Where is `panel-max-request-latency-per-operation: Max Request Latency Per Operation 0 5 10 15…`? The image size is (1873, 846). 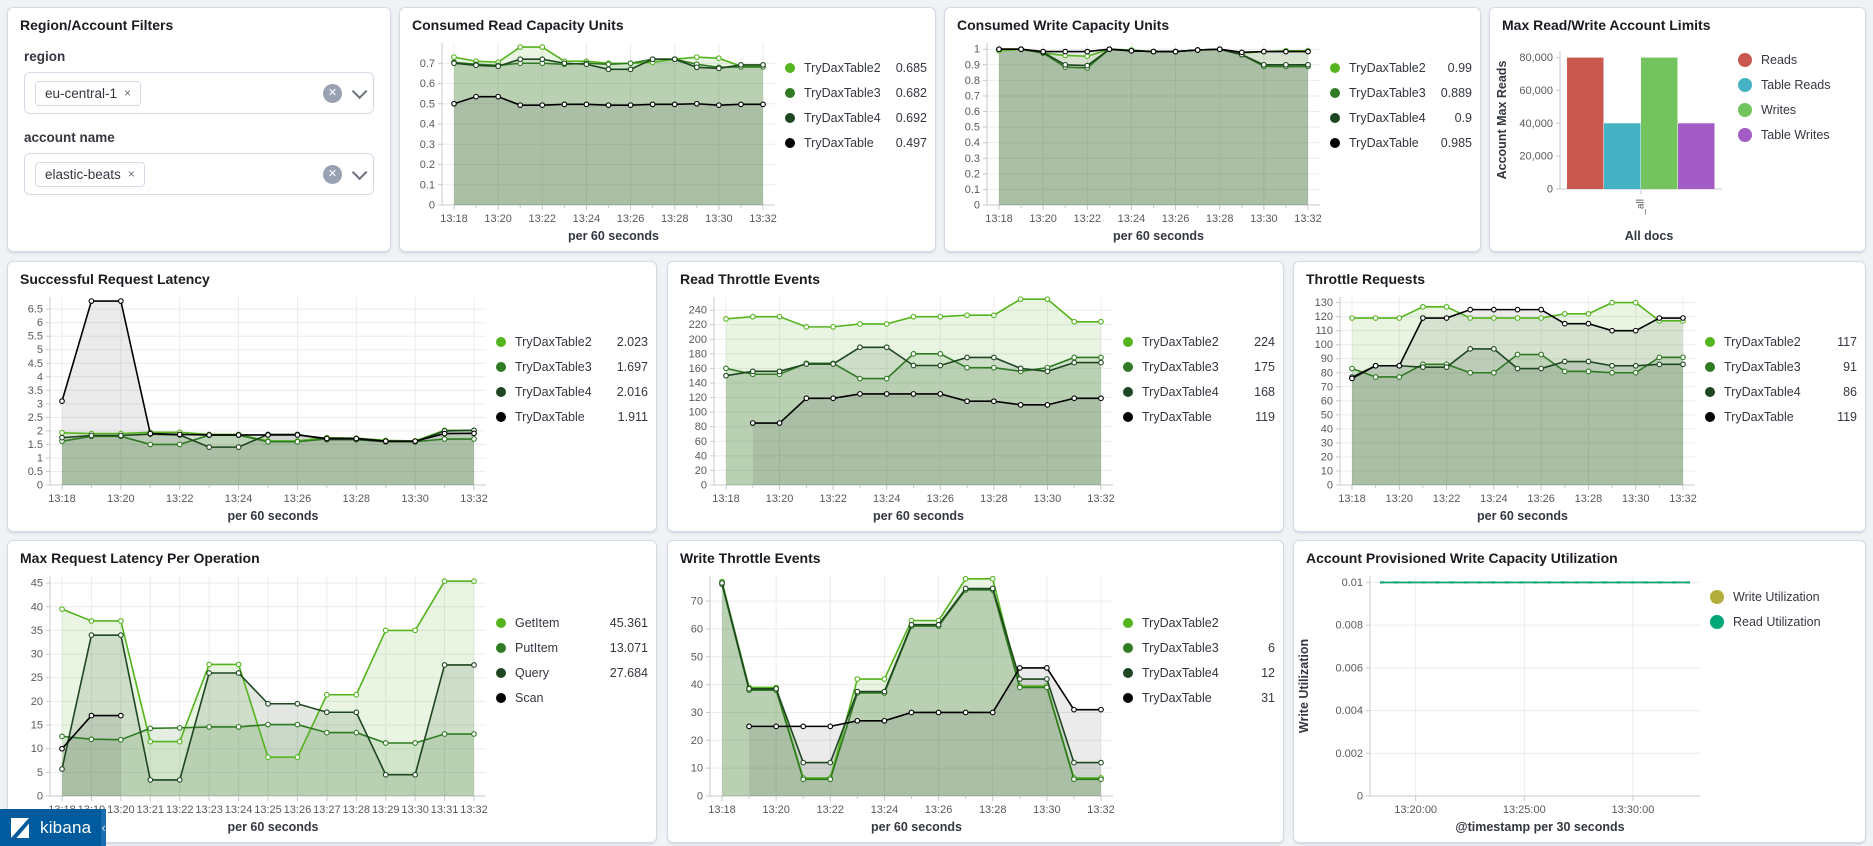 panel-max-request-latency-per-operation: Max Request Latency Per Operation 0 5 10 15… is located at coordinates (332, 691).